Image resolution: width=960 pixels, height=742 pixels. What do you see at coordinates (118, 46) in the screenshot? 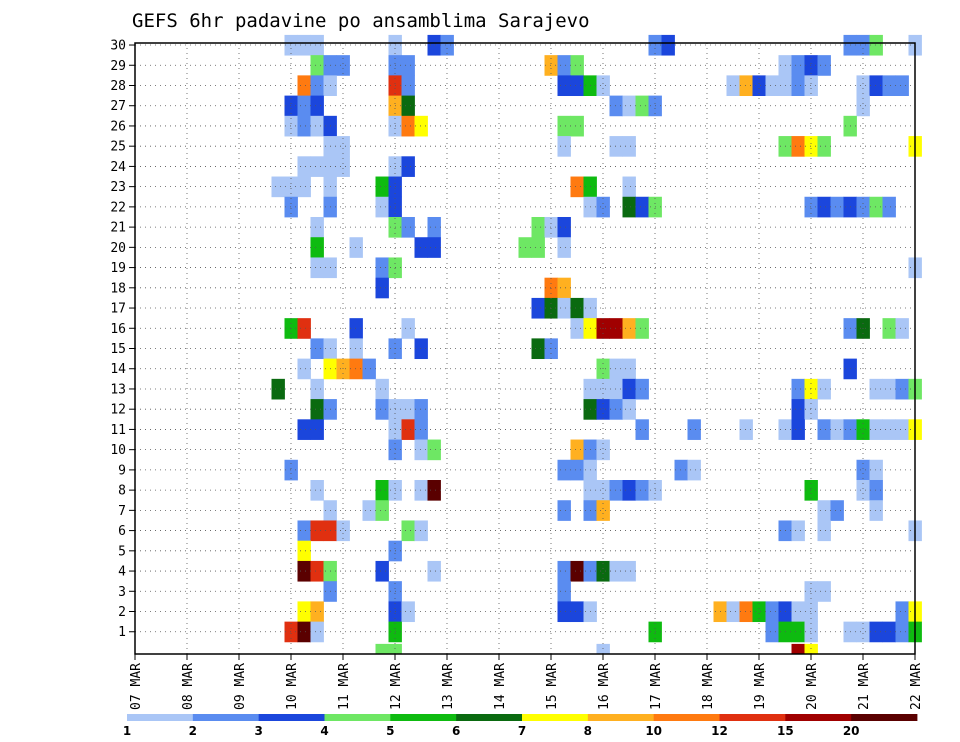
I see `y-tick-label: 30` at bounding box center [118, 46].